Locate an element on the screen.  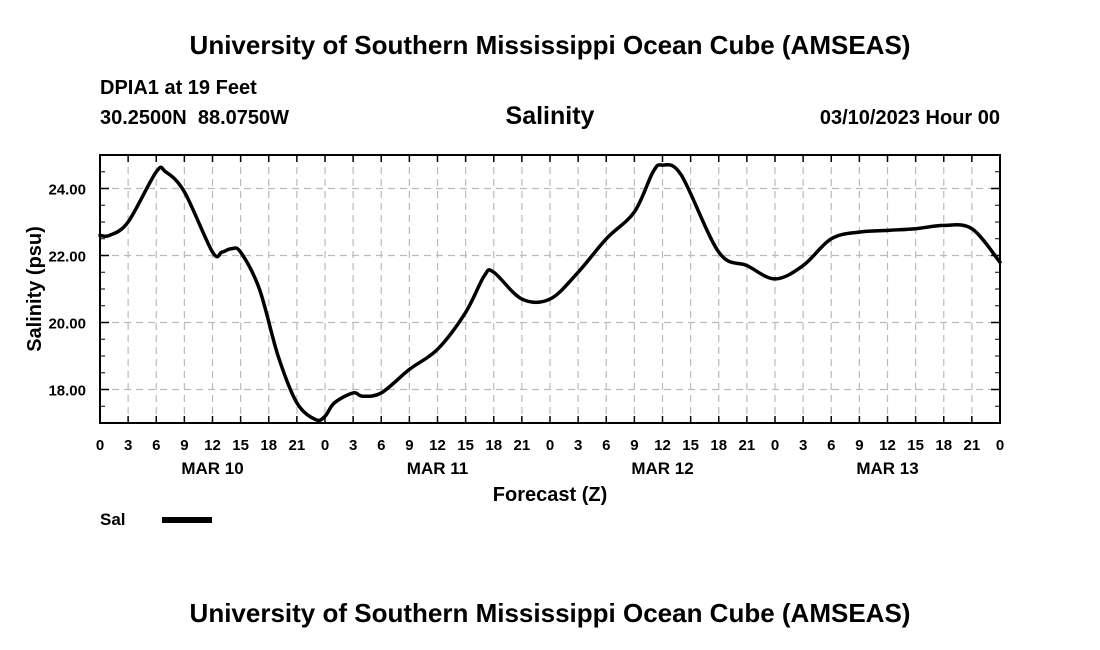
station-label: DPIA1 at 19 Feet is located at coordinates (178, 88).